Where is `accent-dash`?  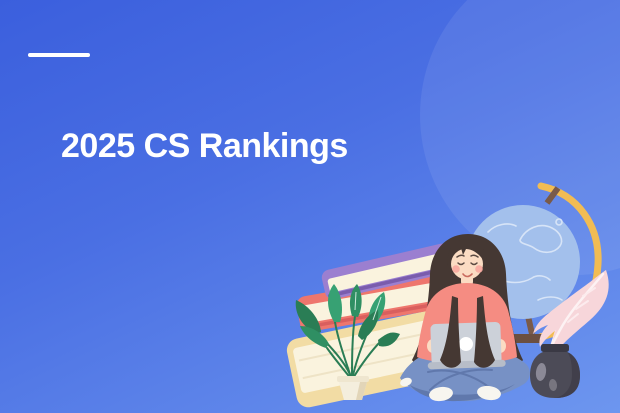
accent-dash is located at coordinates (59, 55).